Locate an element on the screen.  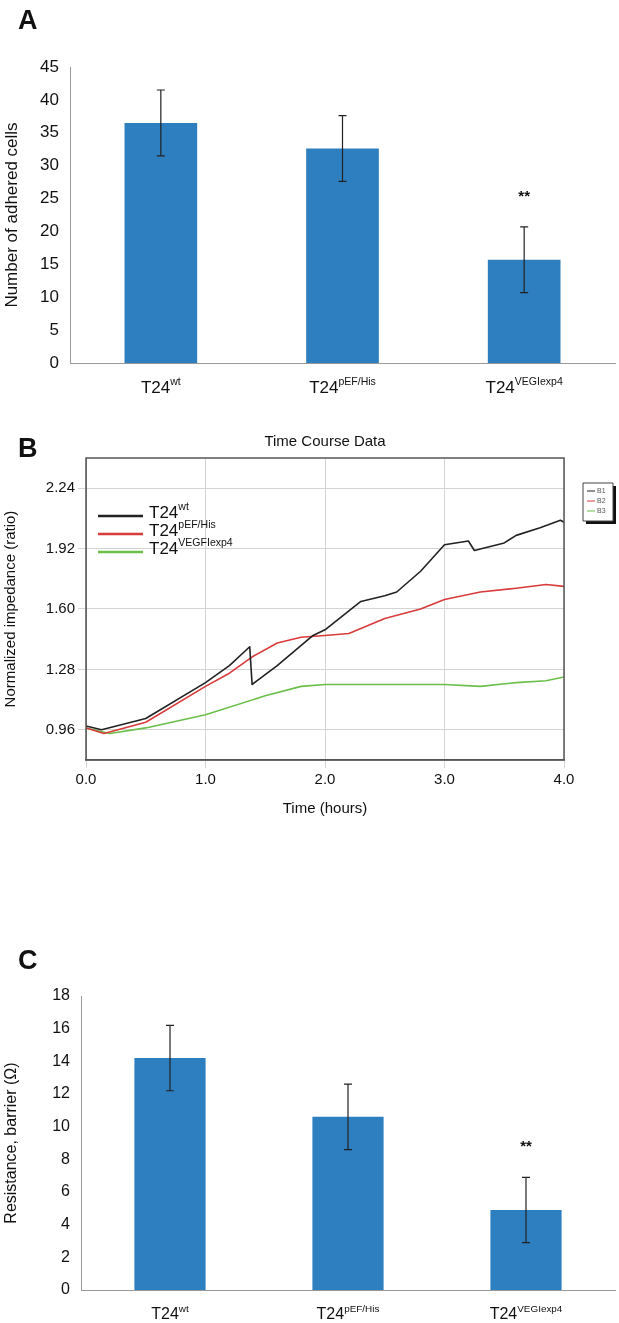
chart-title: Time Course Data is located at coordinates (325, 441).